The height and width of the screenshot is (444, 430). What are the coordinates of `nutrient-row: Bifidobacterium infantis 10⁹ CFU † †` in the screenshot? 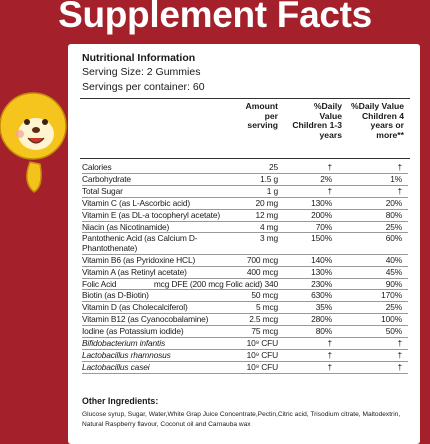 It's located at (245, 344).